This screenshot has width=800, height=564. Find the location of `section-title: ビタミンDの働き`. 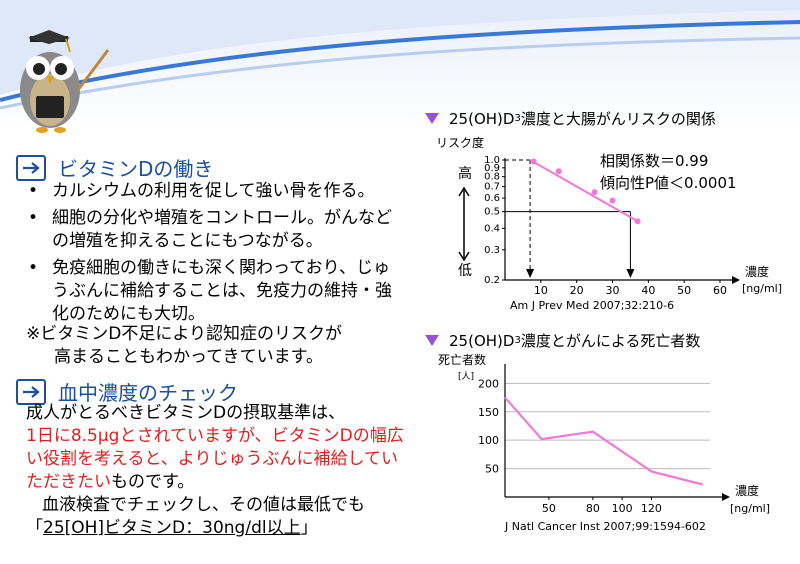

section-title: ビタミンDの働き is located at coordinates (136, 169).